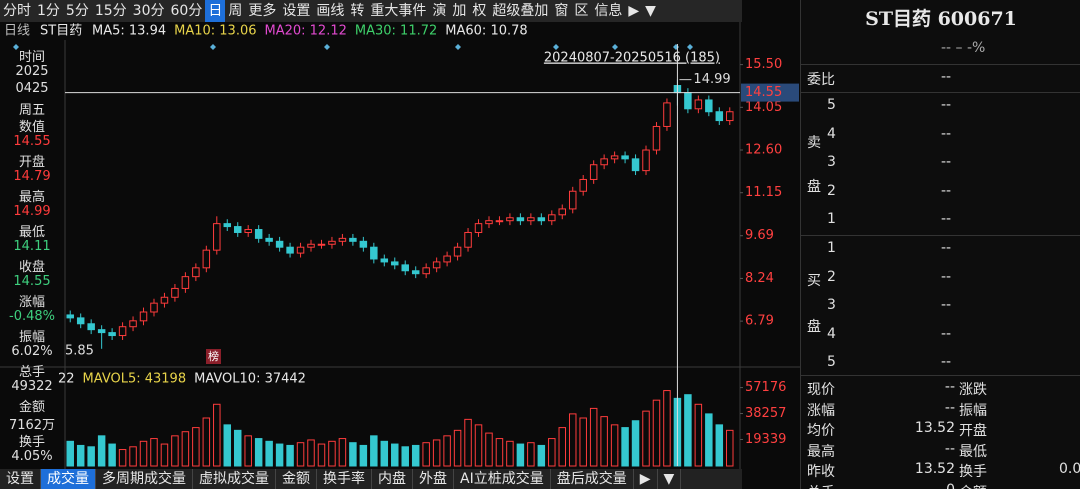  I want to click on toolbar-tab: 1分, so click(48, 11).